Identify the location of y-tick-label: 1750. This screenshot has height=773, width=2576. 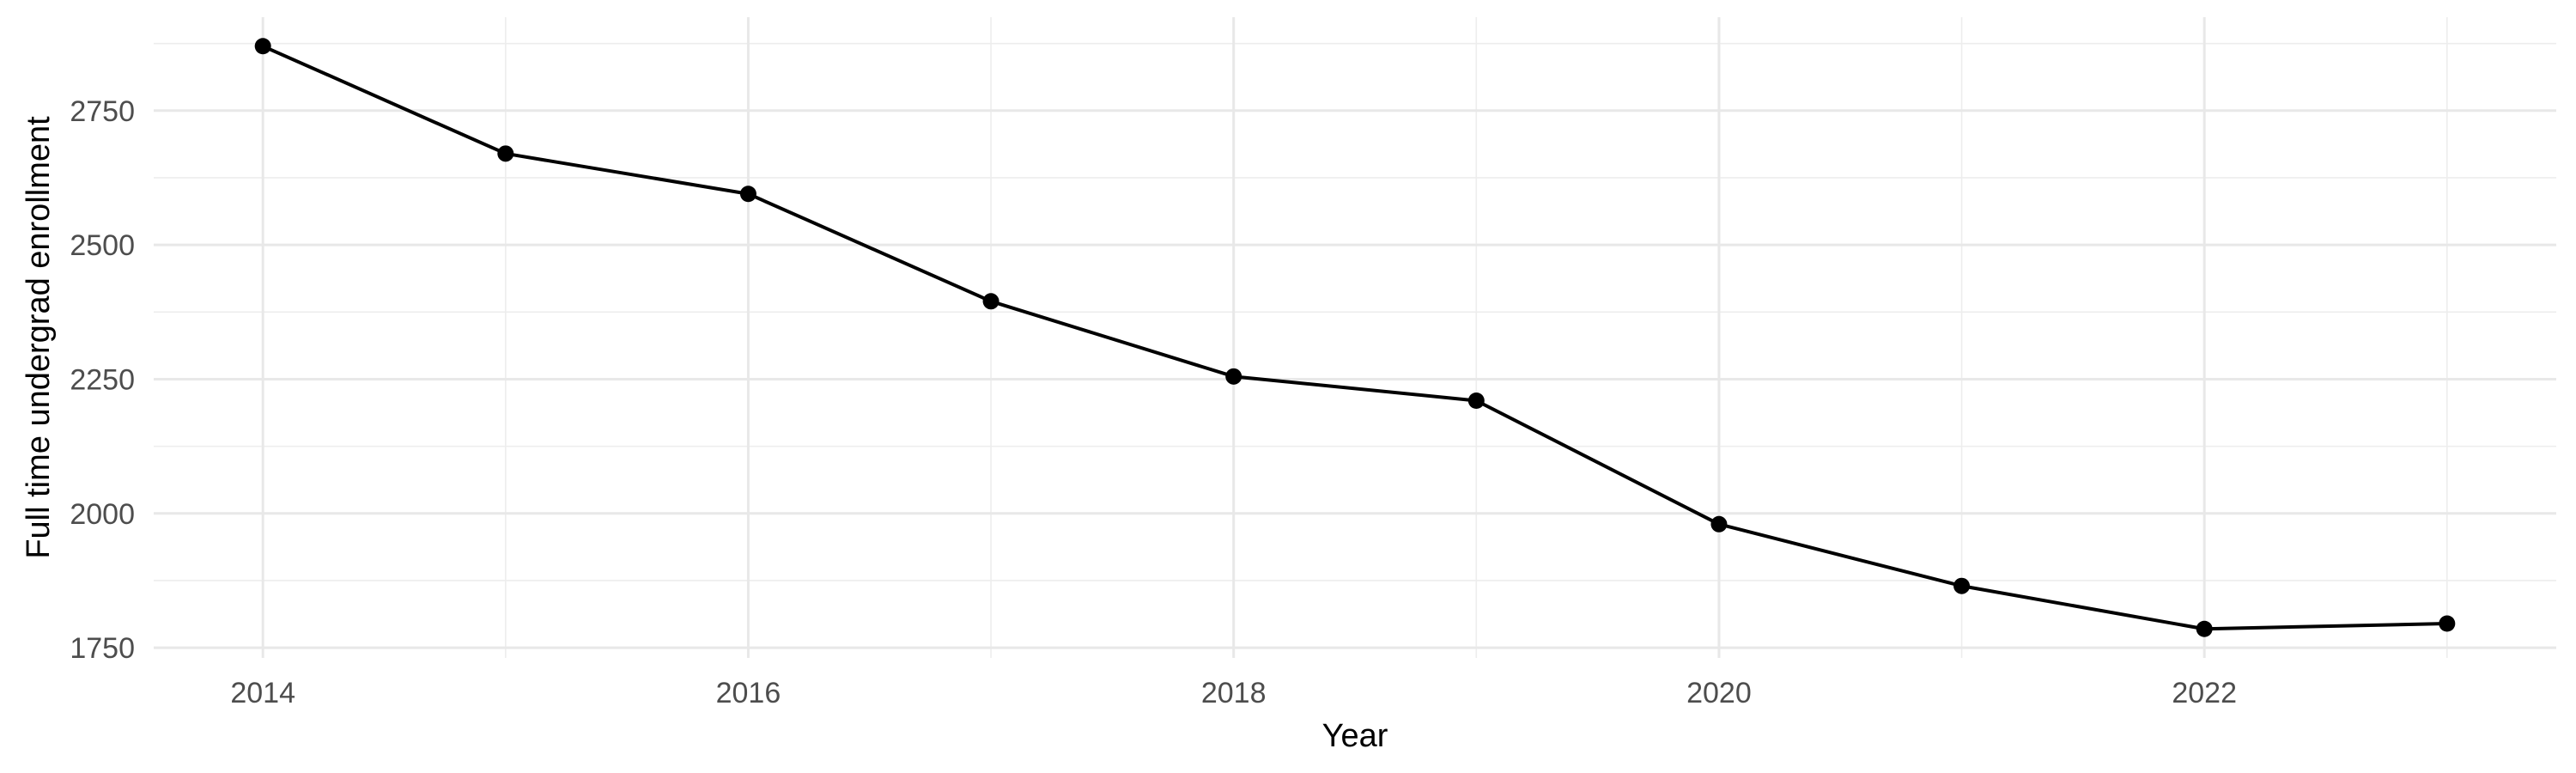
(102, 648).